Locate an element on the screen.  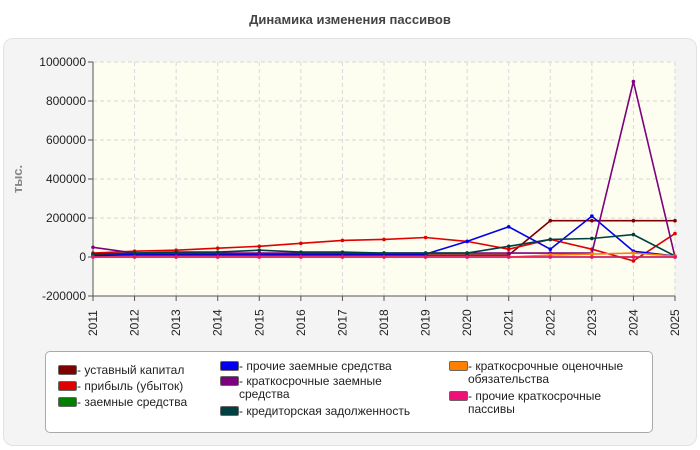
x-tick-label: 2023 is located at coordinates (592, 322).